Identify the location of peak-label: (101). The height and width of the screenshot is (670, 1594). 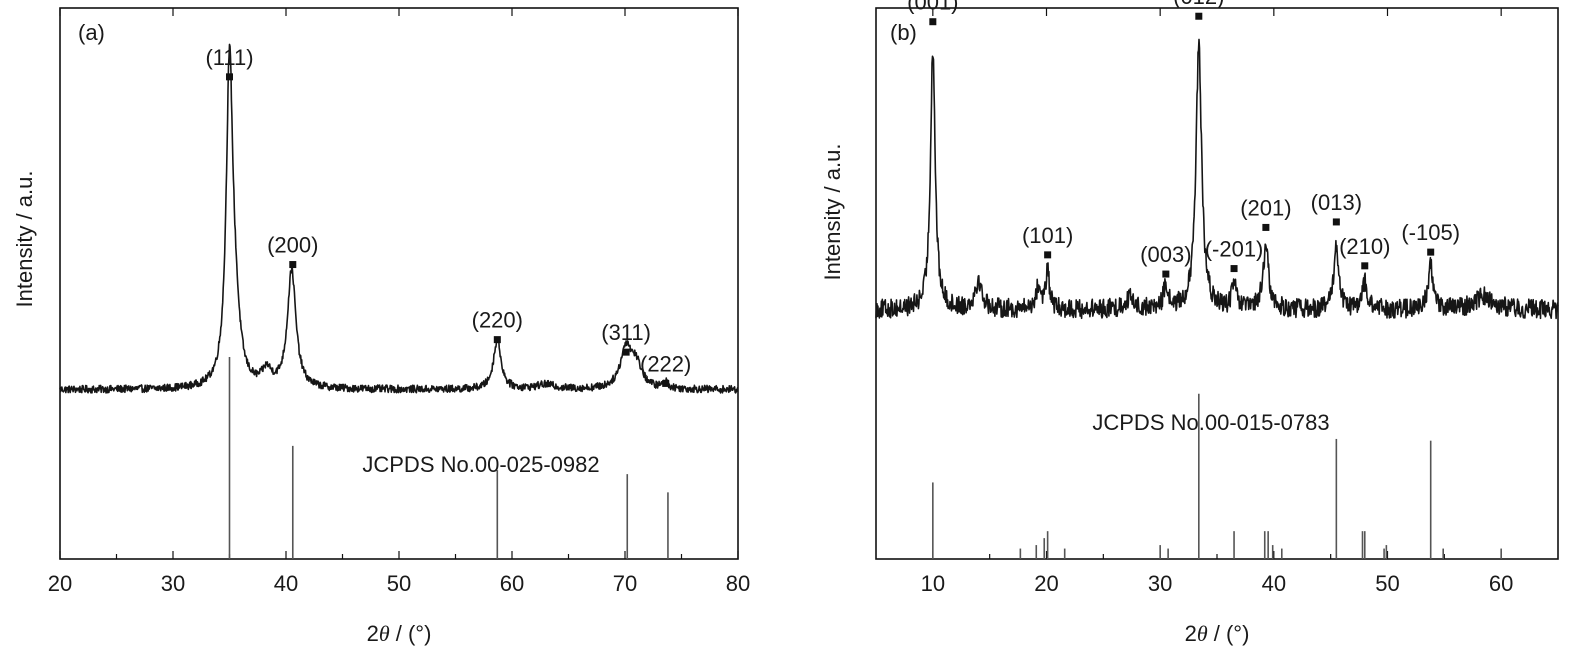
(1047, 235).